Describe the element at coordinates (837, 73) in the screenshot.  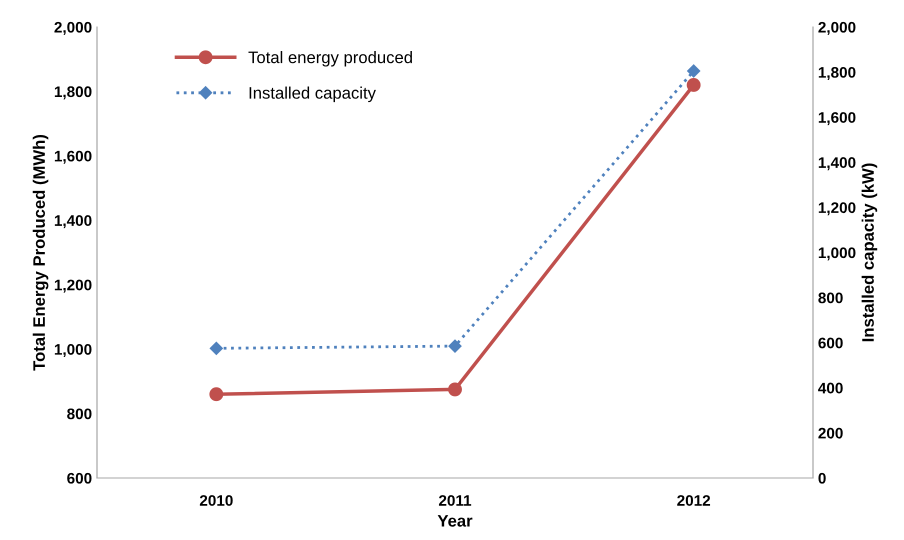
I see `y2-tick-label: 1,800` at that location.